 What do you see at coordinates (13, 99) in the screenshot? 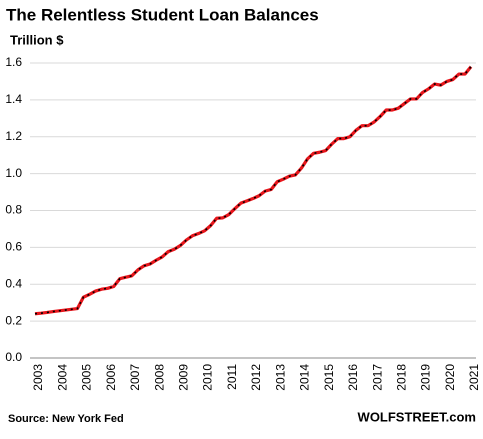
I see `y-tick-label: 1.4` at bounding box center [13, 99].